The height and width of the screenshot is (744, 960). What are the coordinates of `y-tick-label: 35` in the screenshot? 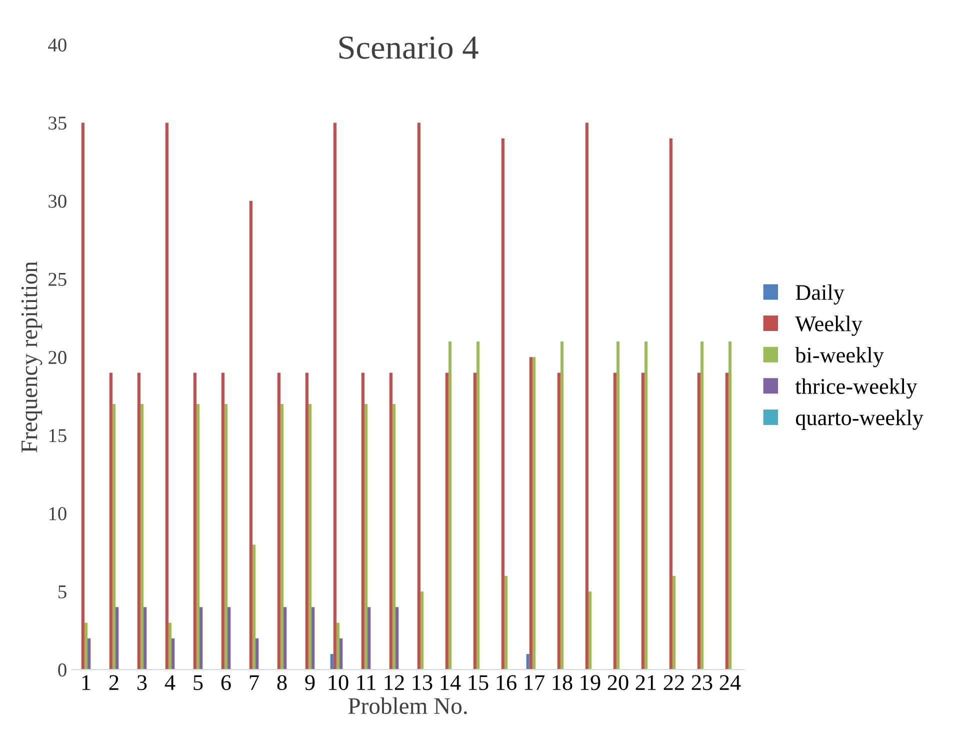 It's located at (57, 123).